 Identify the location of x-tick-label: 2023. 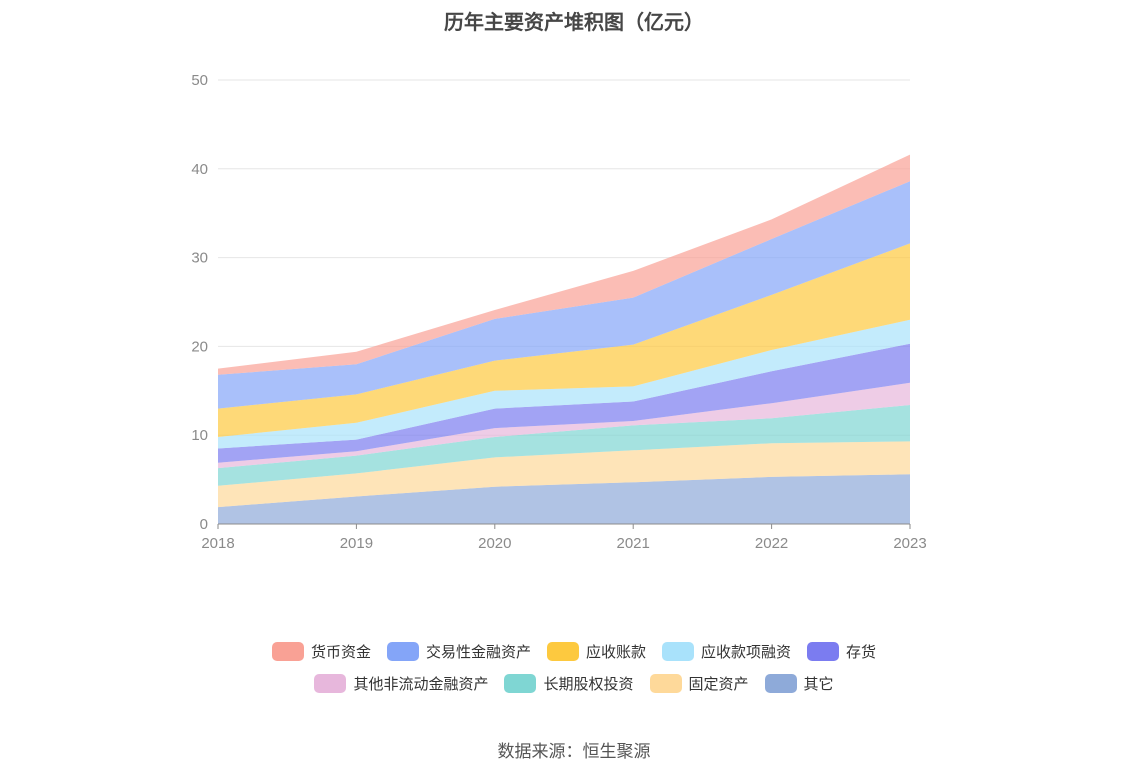
(909, 543).